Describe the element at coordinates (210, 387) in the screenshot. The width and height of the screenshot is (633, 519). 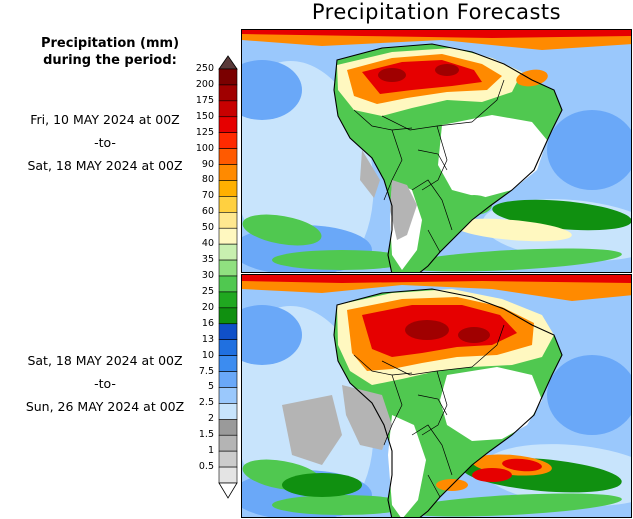
I see `colorbar-tick-label: 5` at that location.